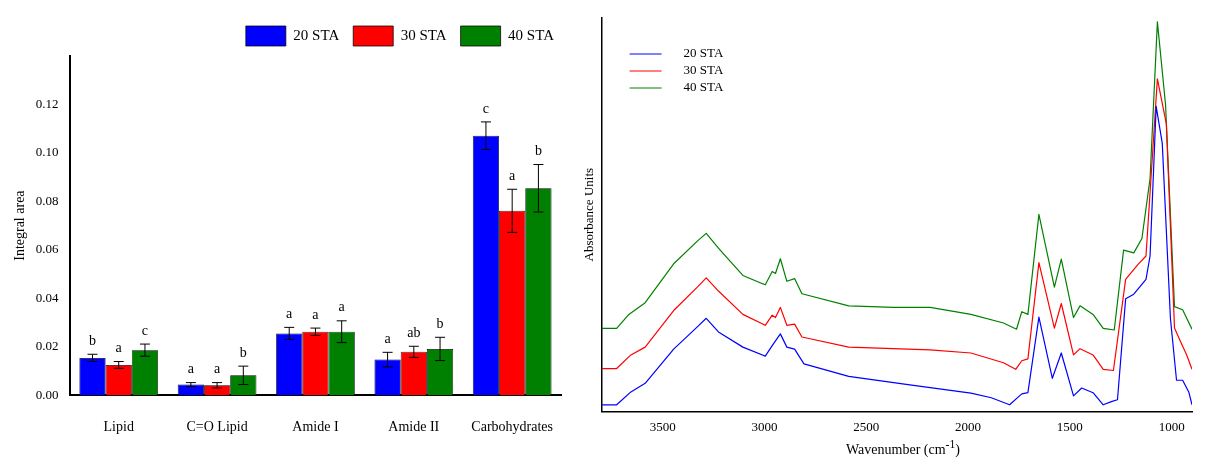 The image size is (1206, 470). I want to click on y-tick-label: 0.08, so click(47, 200).